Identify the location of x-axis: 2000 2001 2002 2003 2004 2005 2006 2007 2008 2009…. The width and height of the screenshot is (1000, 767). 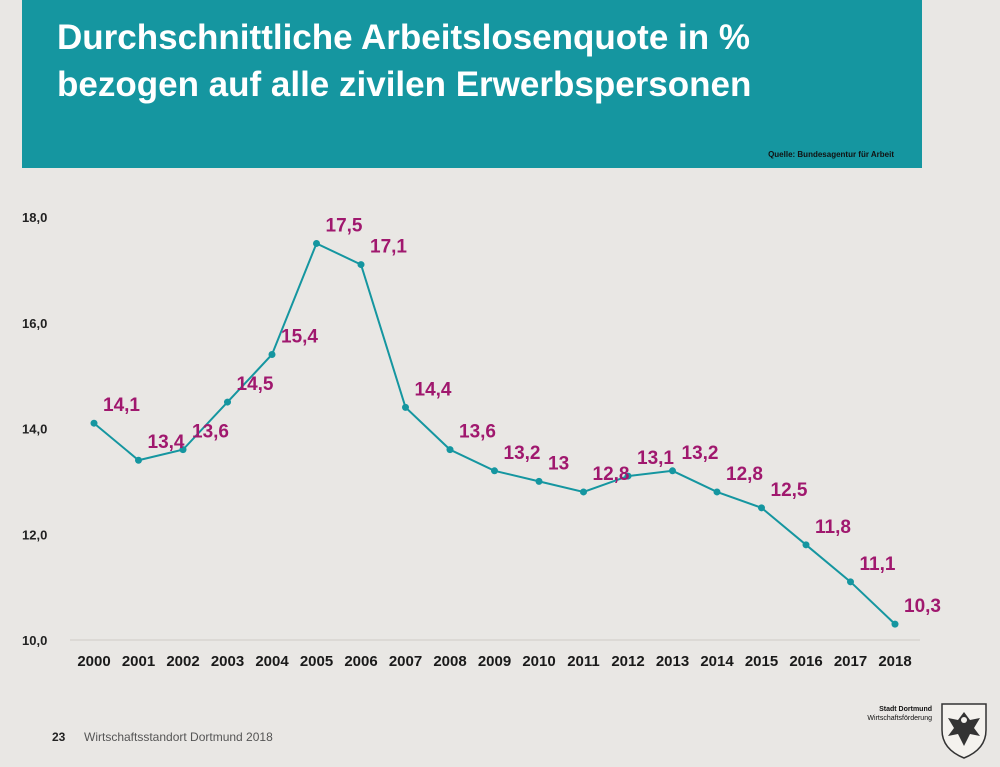
(494, 661).